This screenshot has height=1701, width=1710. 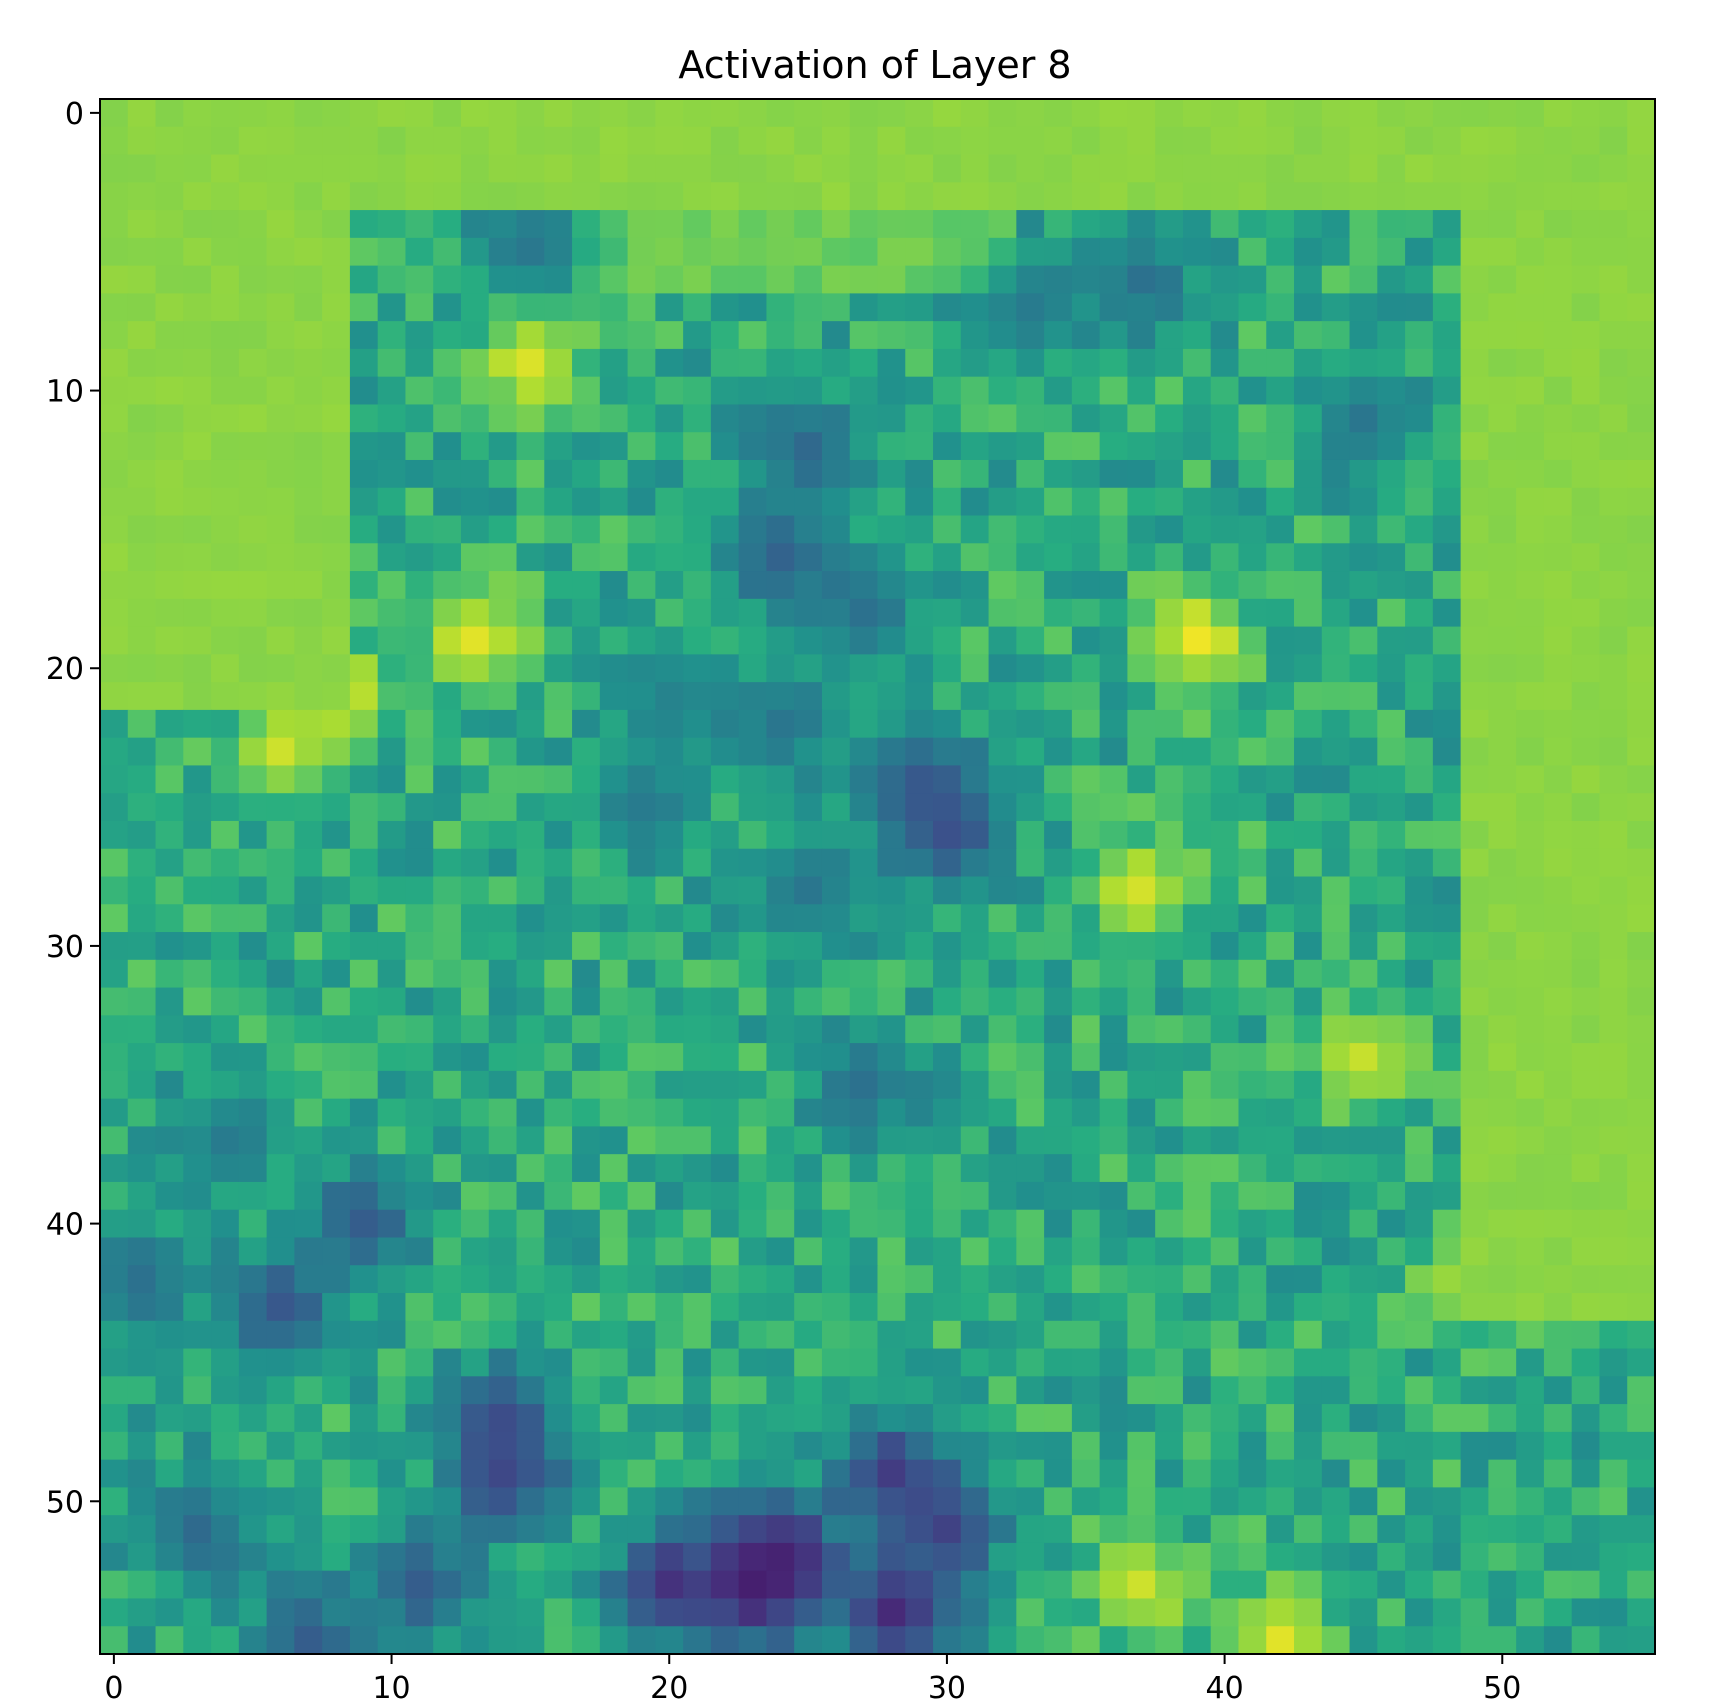 What do you see at coordinates (669, 1686) in the screenshot?
I see `x-tick-label: 20` at bounding box center [669, 1686].